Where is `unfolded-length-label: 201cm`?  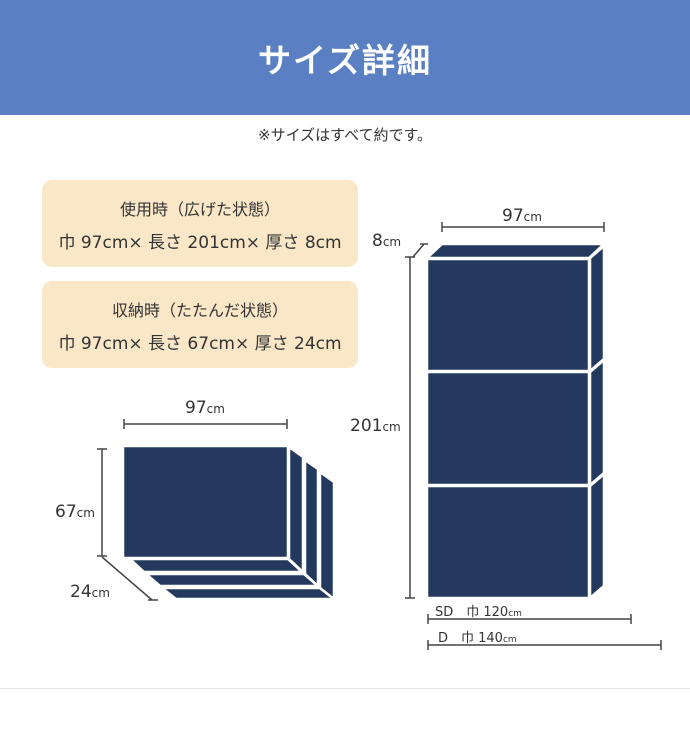 unfolded-length-label: 201cm is located at coordinates (375, 426).